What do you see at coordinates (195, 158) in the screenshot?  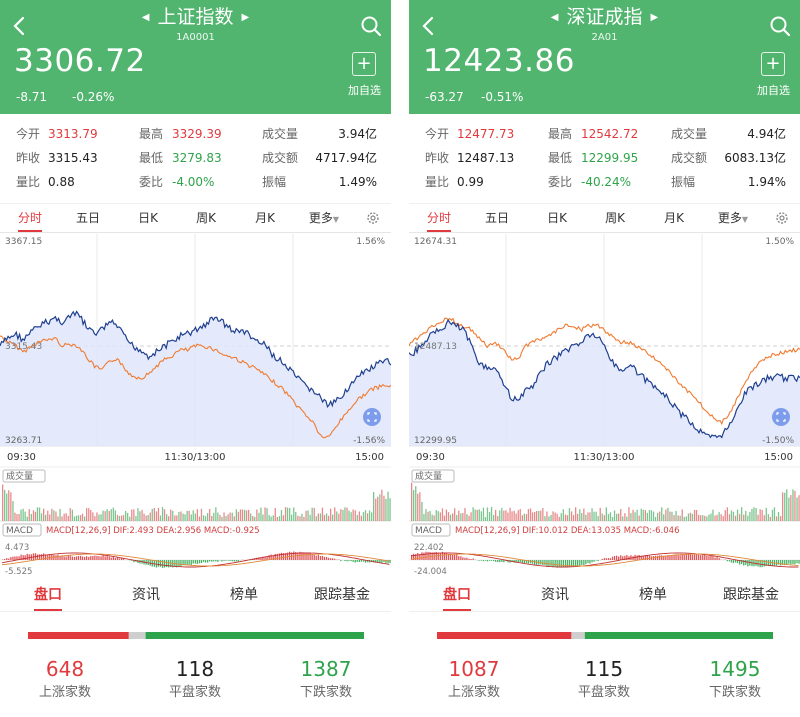 I see `stats-row: 昨收 3315.43 最低 3279.83 成交额 4717.94亿` at bounding box center [195, 158].